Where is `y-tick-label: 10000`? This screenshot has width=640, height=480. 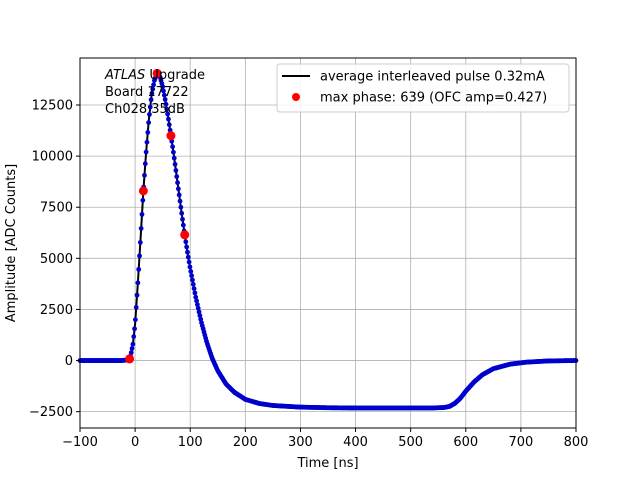
y-tick-label: 10000 is located at coordinates (52, 157).